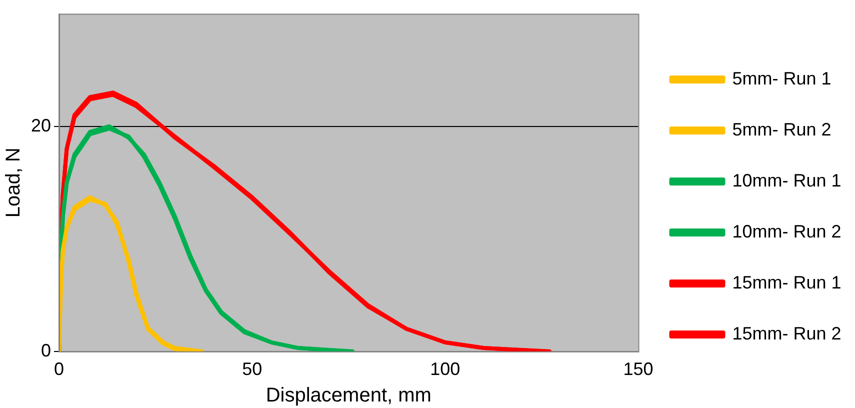 The height and width of the screenshot is (408, 855). Describe the element at coordinates (252, 369) in the screenshot. I see `x-tick-label: 50` at that location.